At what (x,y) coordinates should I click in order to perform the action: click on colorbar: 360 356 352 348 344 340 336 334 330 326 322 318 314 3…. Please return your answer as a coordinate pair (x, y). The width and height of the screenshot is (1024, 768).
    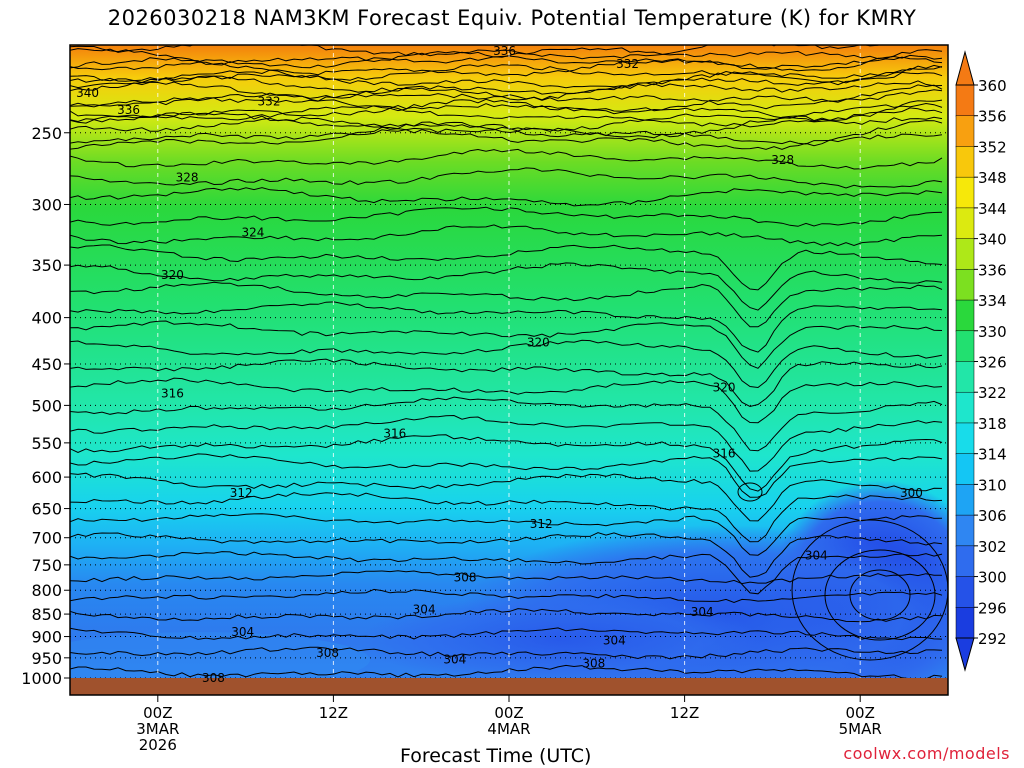
    Looking at the image, I should click on (981, 361).